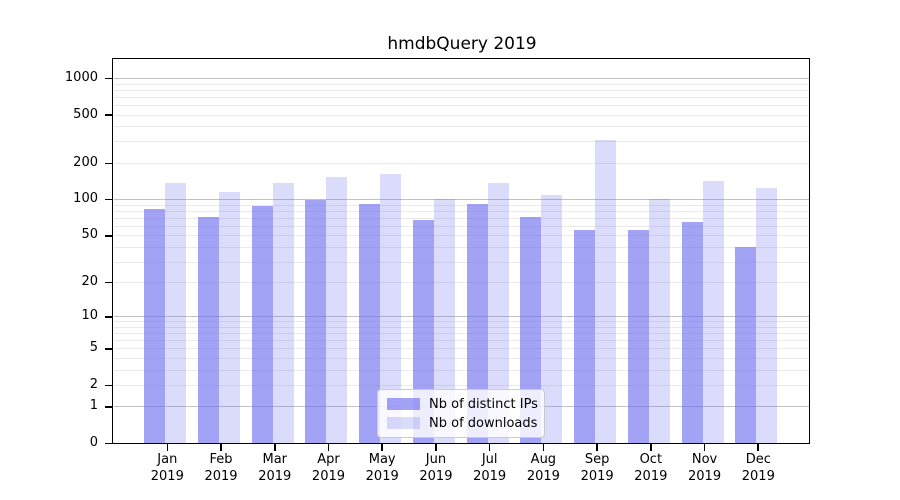 This screenshot has height=500, width=900. Describe the element at coordinates (89, 235) in the screenshot. I see `y-axis-tick-label: 50` at that location.